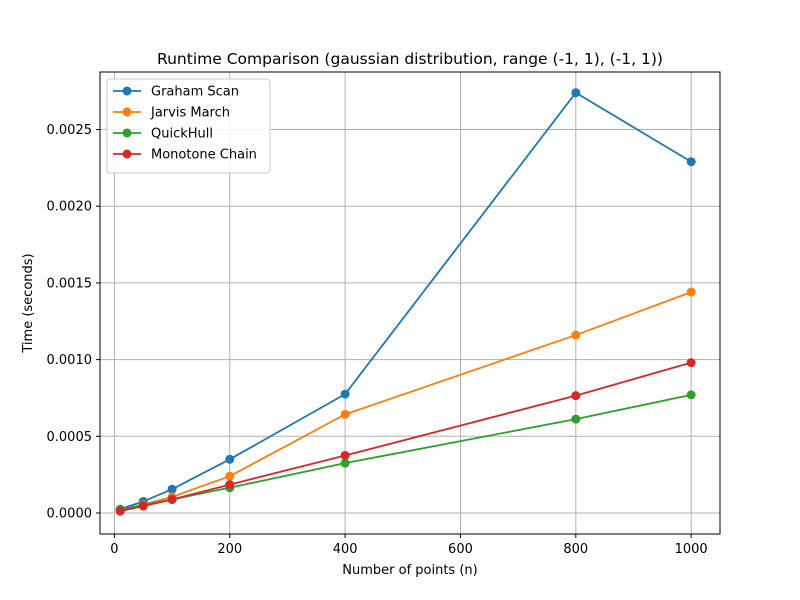 This screenshot has height=600, width=800. Describe the element at coordinates (127, 91) in the screenshot. I see `legend-marker-graham-scan` at that location.